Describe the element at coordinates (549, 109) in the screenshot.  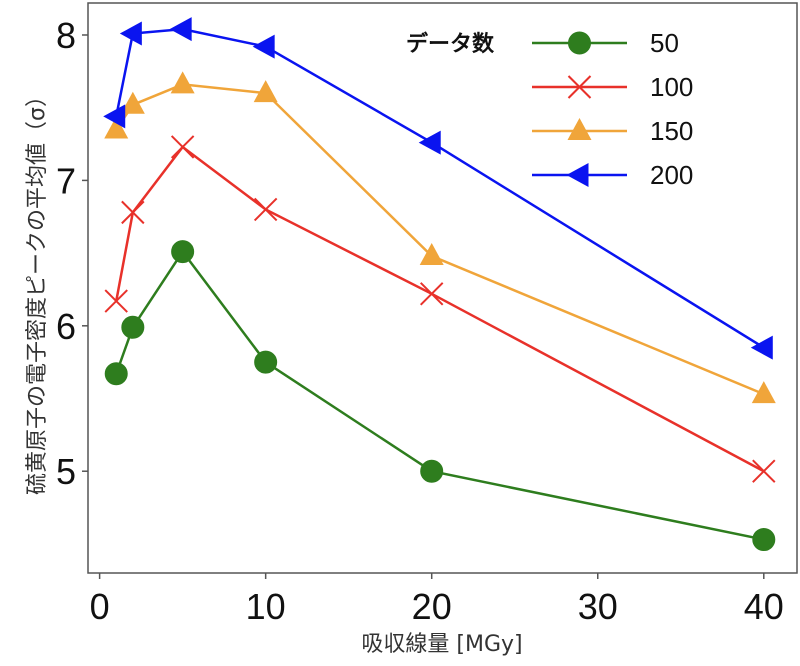
I see `legend: データ数 50 100 150 200` at that location.